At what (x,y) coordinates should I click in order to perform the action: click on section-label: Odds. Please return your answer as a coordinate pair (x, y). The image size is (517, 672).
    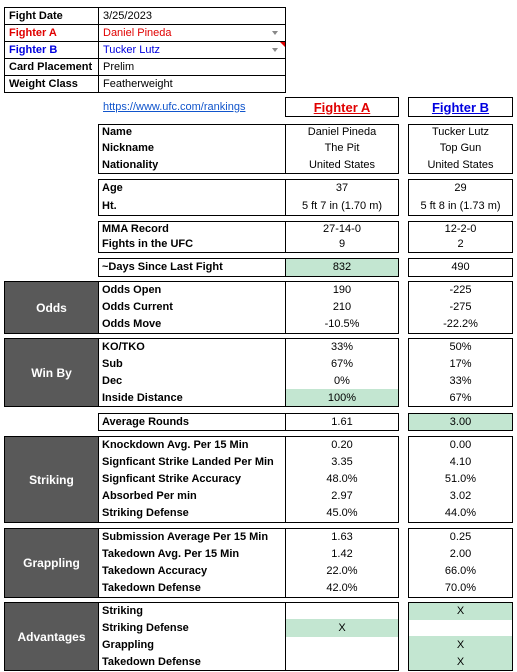
    Looking at the image, I should click on (51, 307).